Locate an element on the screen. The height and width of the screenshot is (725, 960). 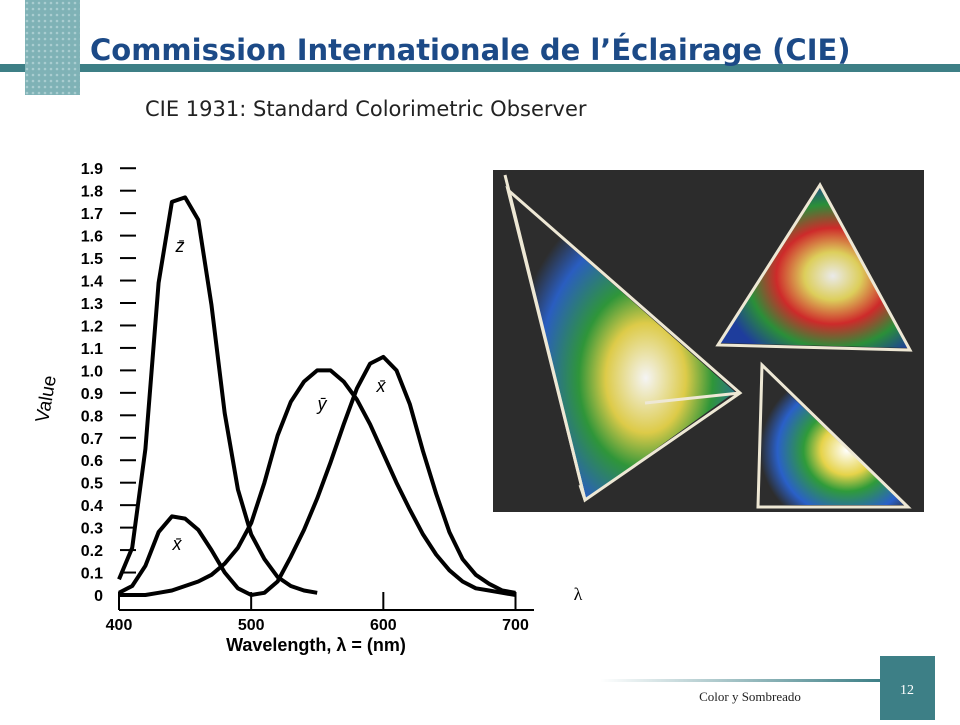
y-tick-label: 1.0 is located at coordinates (92, 371).